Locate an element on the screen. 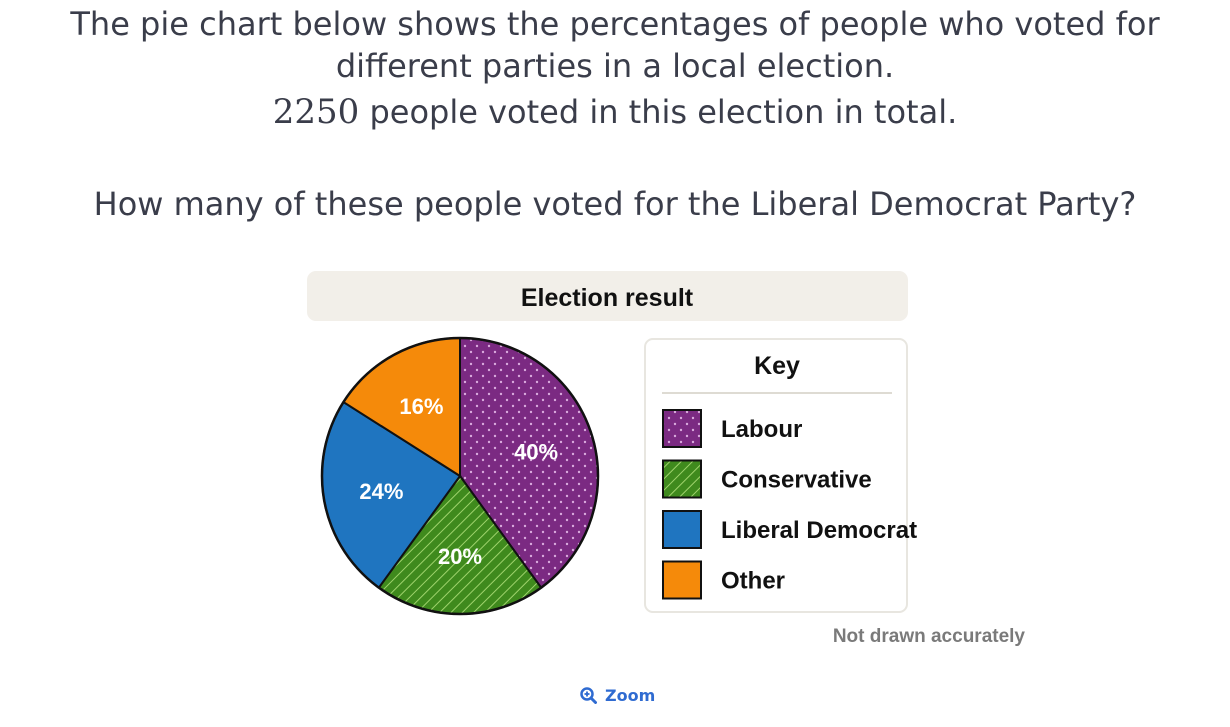 The width and height of the screenshot is (1230, 727). question-line-3-text: people voted in this election in total. is located at coordinates (658, 112).